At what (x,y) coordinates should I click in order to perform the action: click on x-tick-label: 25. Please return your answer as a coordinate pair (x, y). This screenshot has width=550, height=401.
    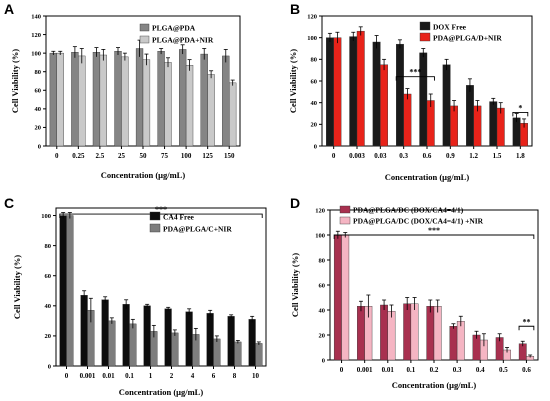
    Looking at the image, I should click on (122, 156).